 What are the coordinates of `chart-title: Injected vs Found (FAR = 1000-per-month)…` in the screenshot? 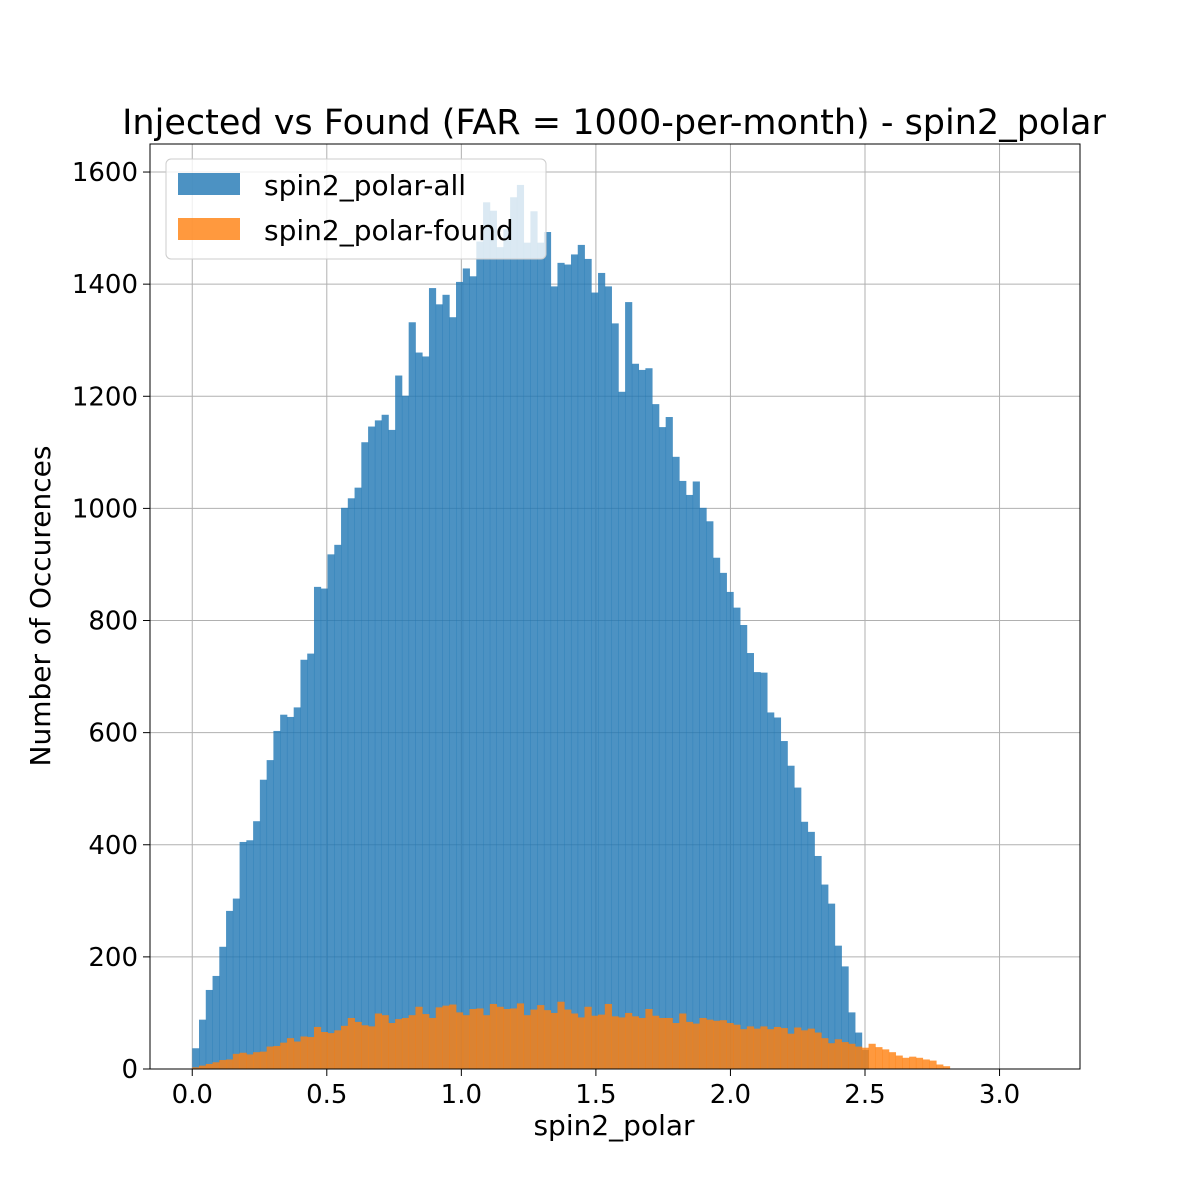 It's located at (614, 123).